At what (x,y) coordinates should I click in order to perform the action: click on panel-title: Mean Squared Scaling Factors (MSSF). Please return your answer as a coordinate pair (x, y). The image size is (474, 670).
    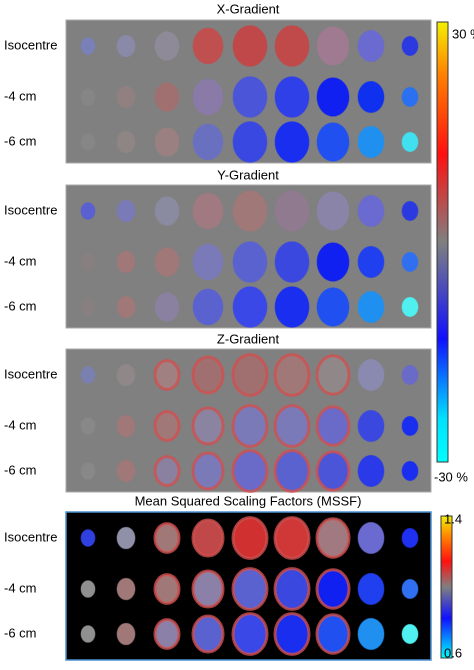
    Looking at the image, I should click on (248, 500).